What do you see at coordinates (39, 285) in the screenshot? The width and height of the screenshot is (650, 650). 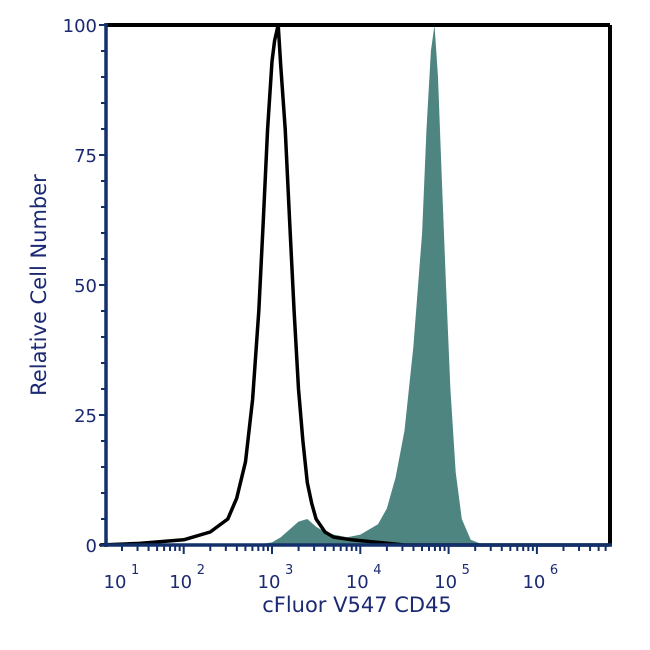 I see `y-axis-title: Relative Cell Number` at bounding box center [39, 285].